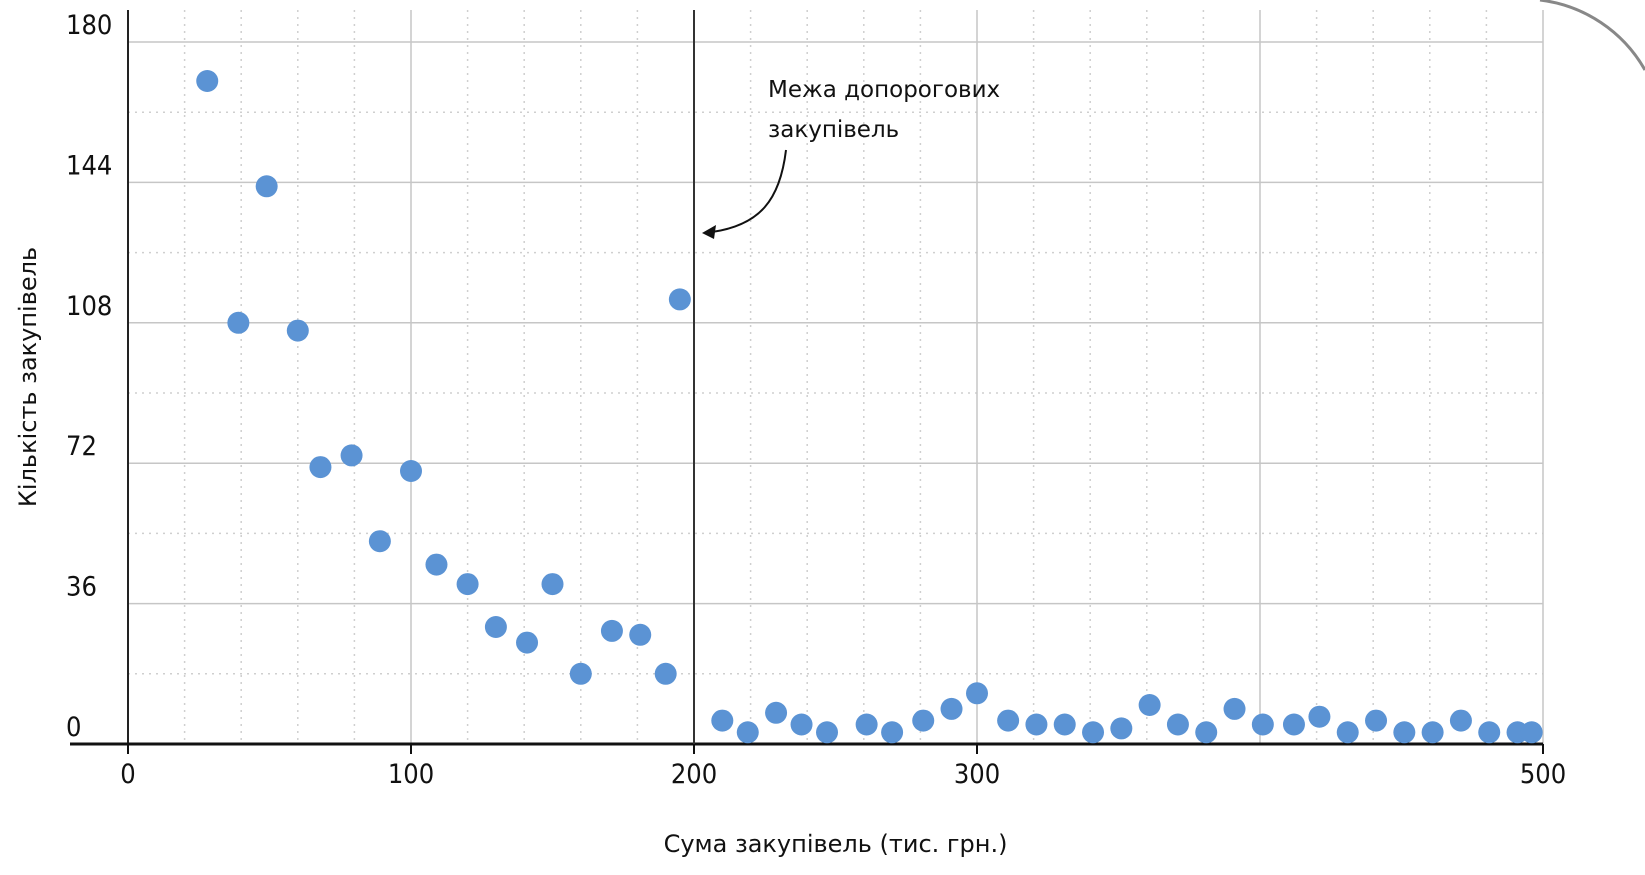  Describe the element at coordinates (1543, 774) in the screenshot. I see `x-tick-label: 500` at that location.